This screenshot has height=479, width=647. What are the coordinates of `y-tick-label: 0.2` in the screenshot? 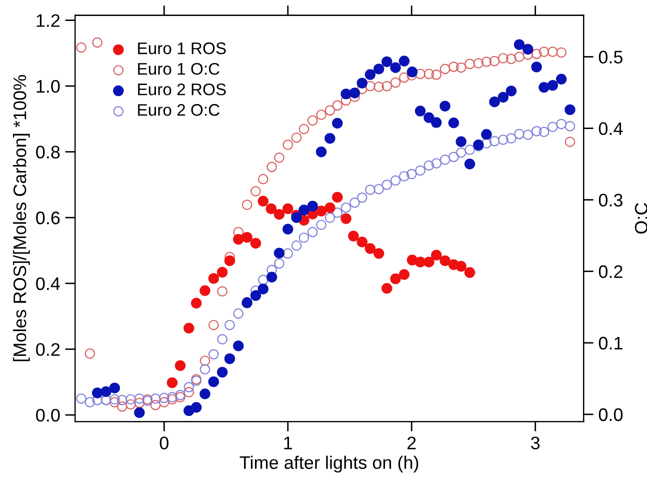 It's located at (48, 349).